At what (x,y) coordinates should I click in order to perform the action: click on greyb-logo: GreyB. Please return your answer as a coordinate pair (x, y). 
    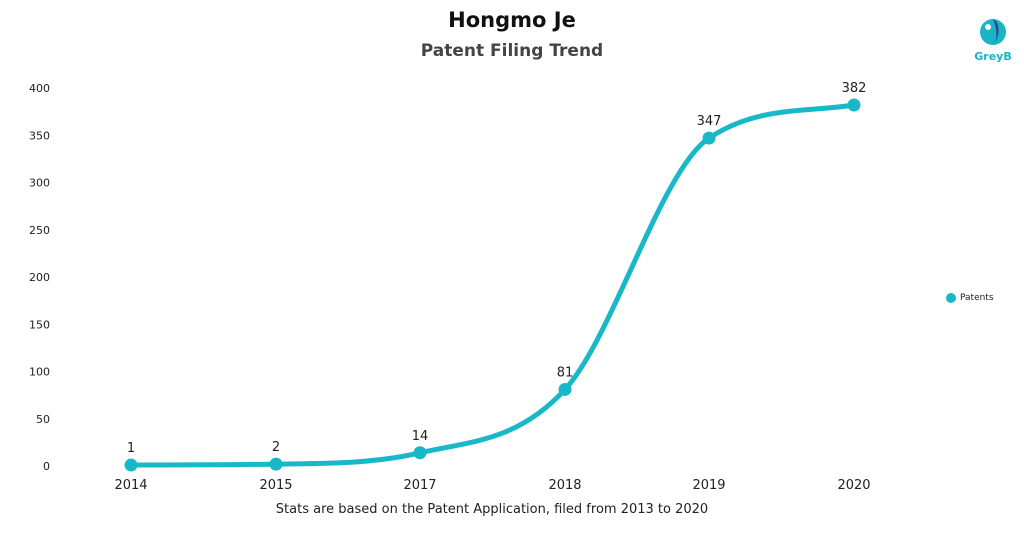
    Looking at the image, I should click on (993, 40).